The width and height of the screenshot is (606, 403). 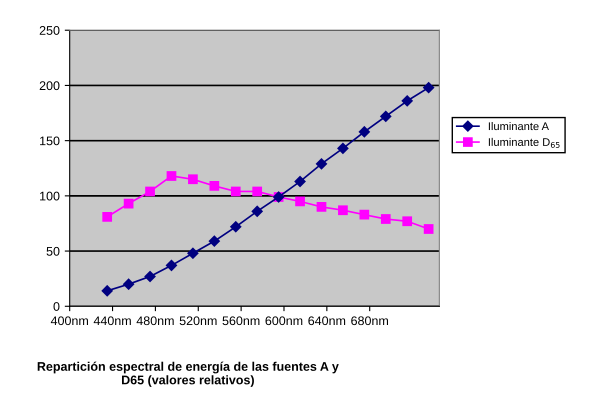 I want to click on y-tick-label: 250, so click(x=50, y=30).